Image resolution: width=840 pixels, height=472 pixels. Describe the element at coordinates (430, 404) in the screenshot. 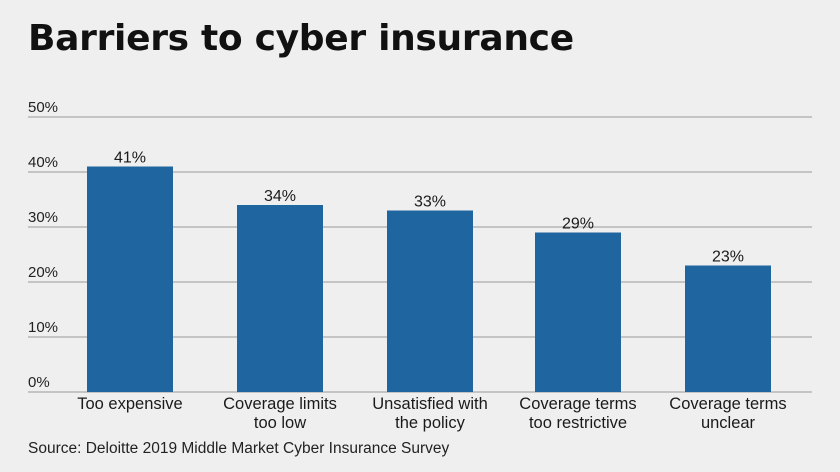

I see `x-tick-label: Unsatisfied with` at that location.